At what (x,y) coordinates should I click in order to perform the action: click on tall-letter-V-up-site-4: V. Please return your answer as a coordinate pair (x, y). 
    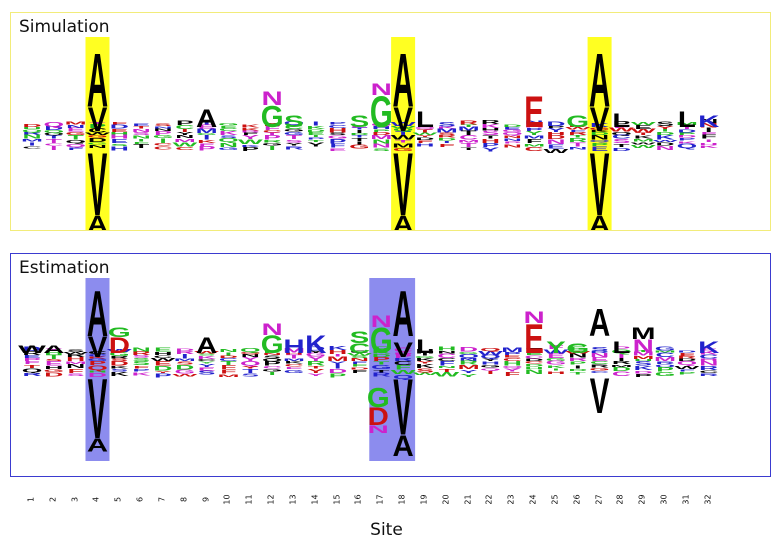
    Looking at the image, I should click on (98, 347).